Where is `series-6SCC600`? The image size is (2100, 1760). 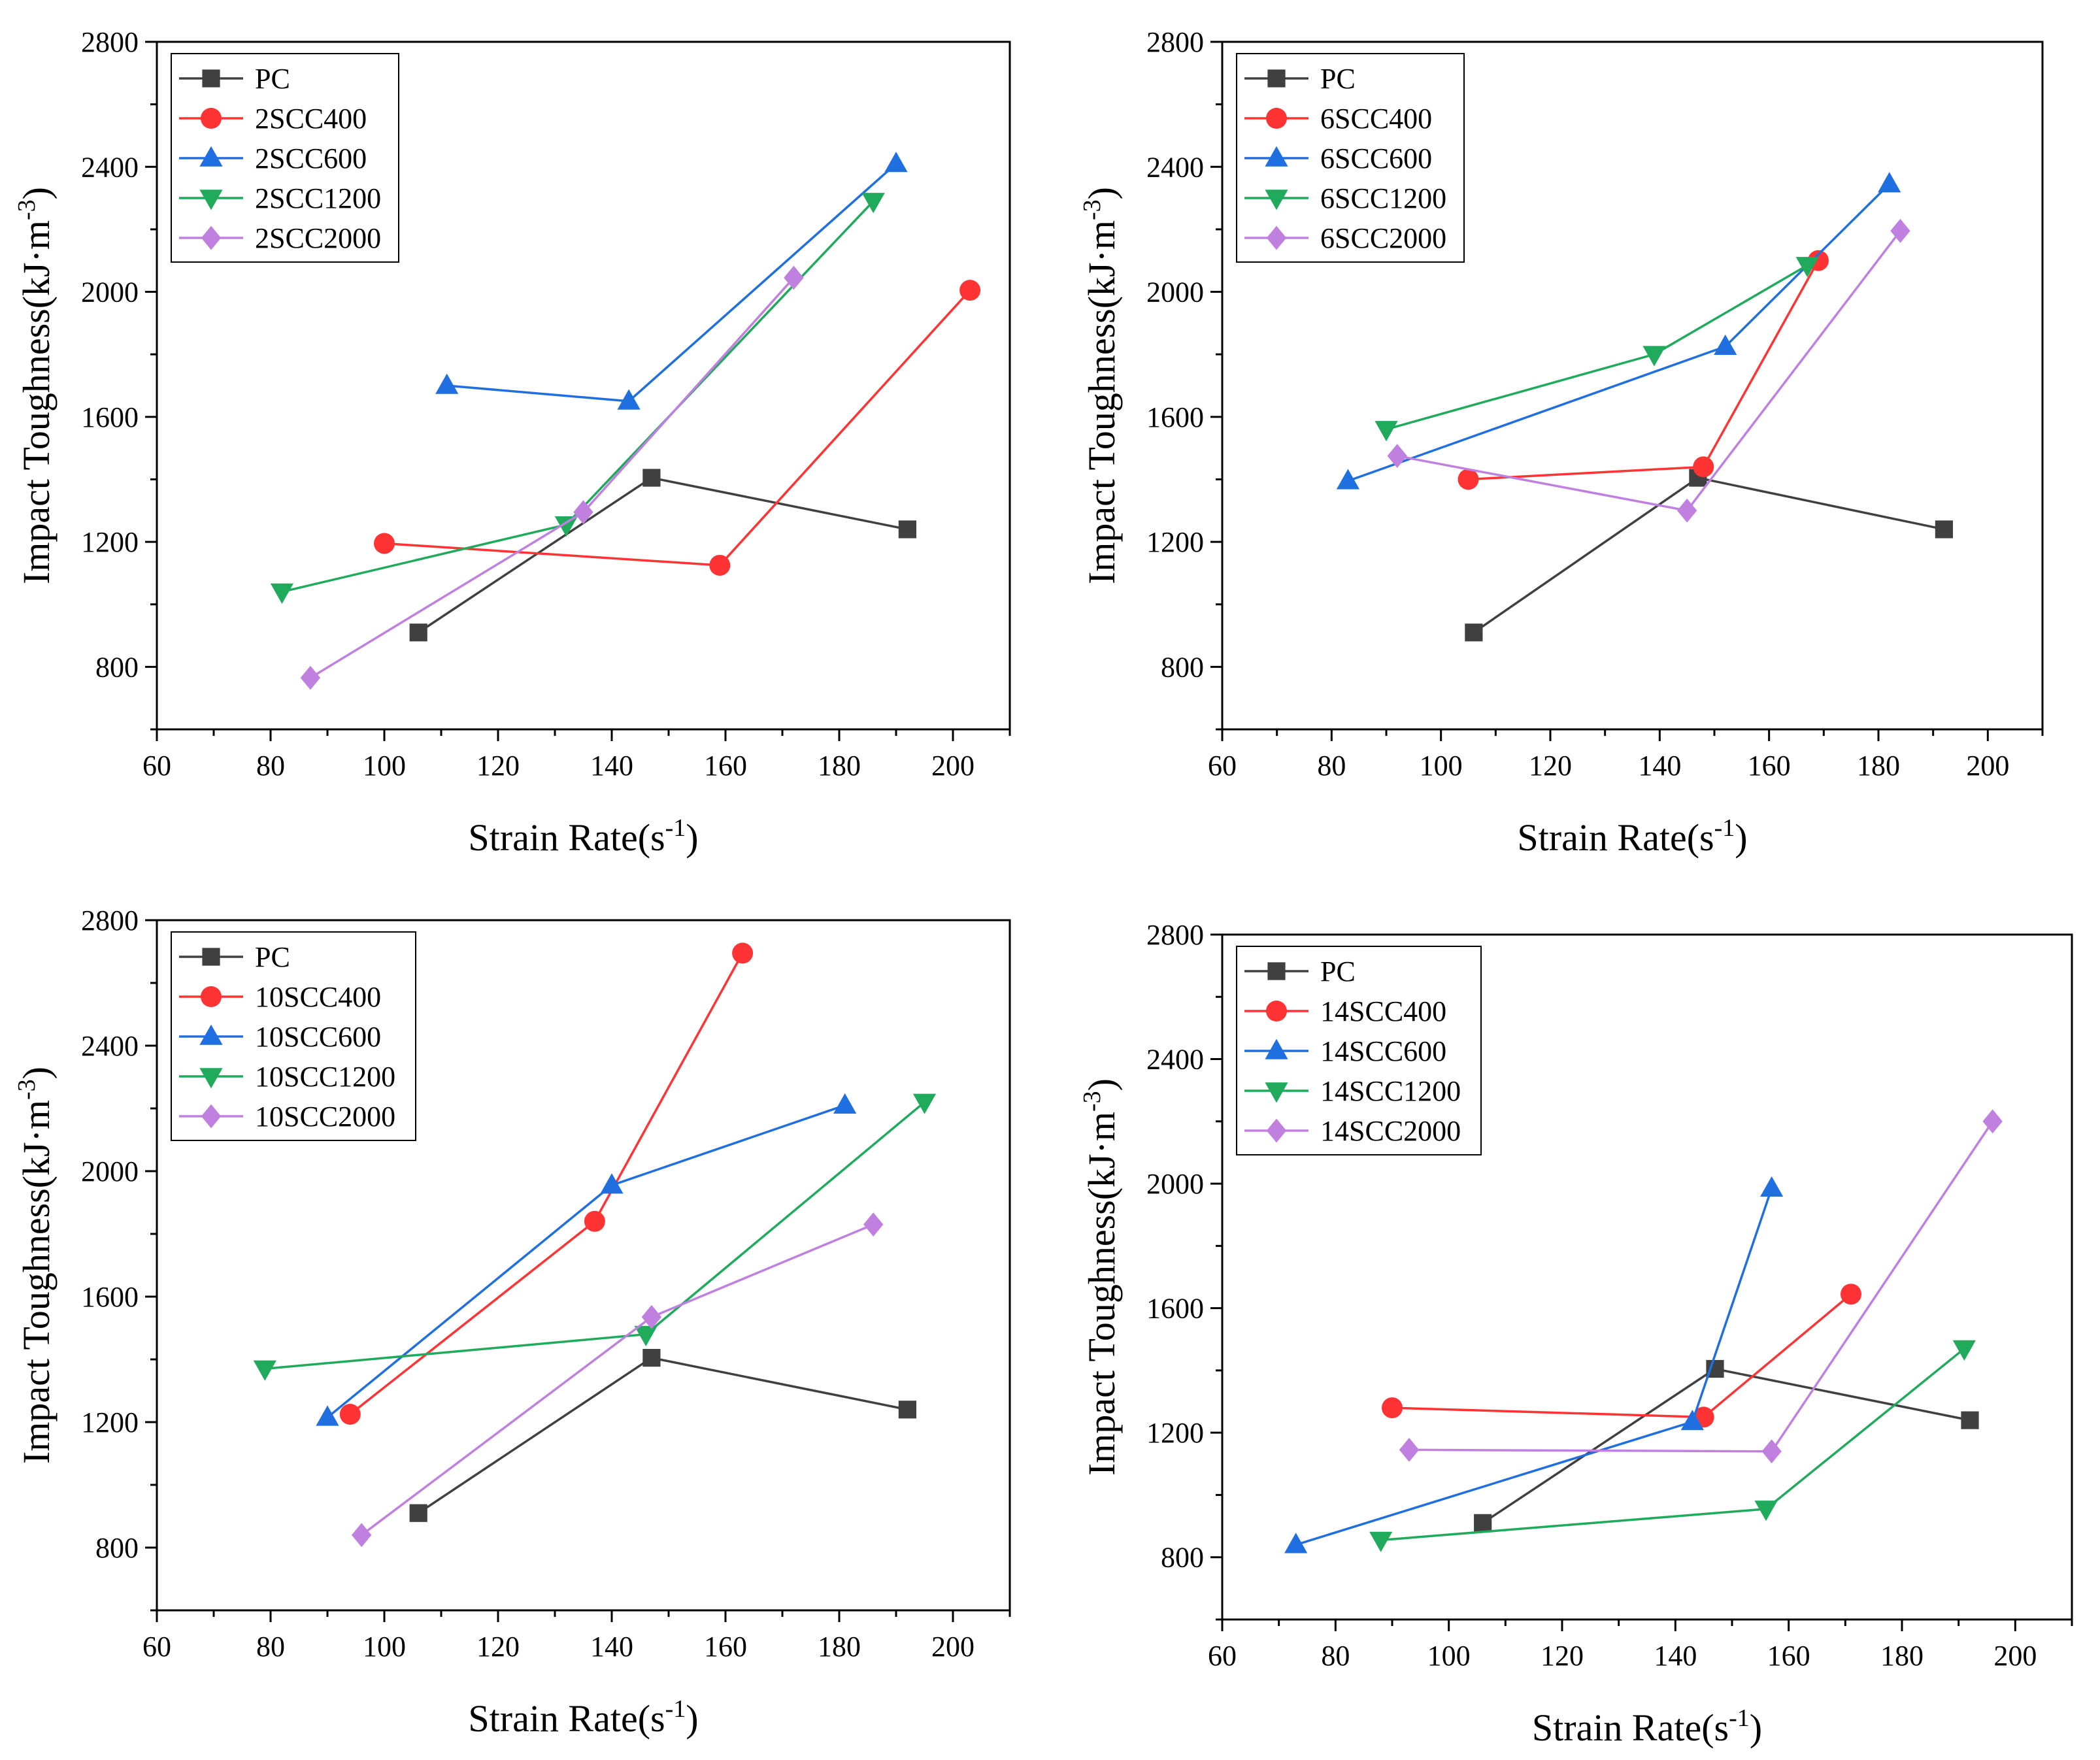
series-6SCC600 is located at coordinates (1618, 331).